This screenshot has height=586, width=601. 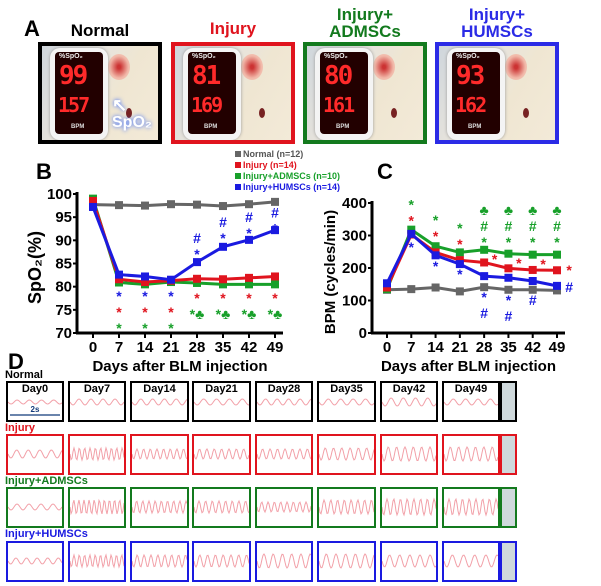 What do you see at coordinates (354, 203) in the screenshot?
I see `y-tick-label: 400` at bounding box center [354, 203].